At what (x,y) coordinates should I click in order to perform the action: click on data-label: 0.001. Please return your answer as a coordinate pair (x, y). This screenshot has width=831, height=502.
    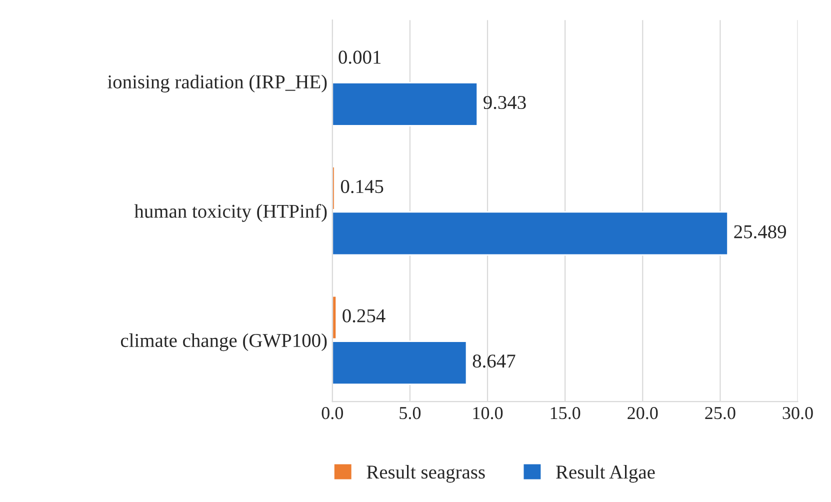
    Looking at the image, I should click on (359, 57).